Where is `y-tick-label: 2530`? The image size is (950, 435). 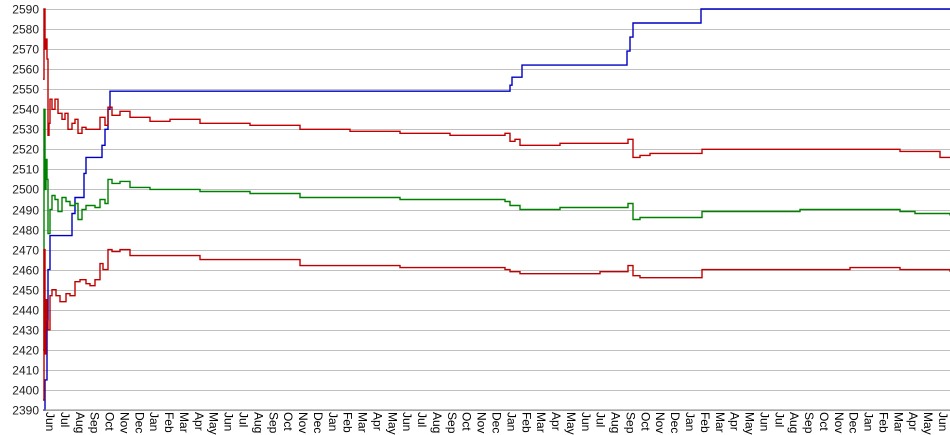 y-tick-label: 2530 is located at coordinates (25, 130).